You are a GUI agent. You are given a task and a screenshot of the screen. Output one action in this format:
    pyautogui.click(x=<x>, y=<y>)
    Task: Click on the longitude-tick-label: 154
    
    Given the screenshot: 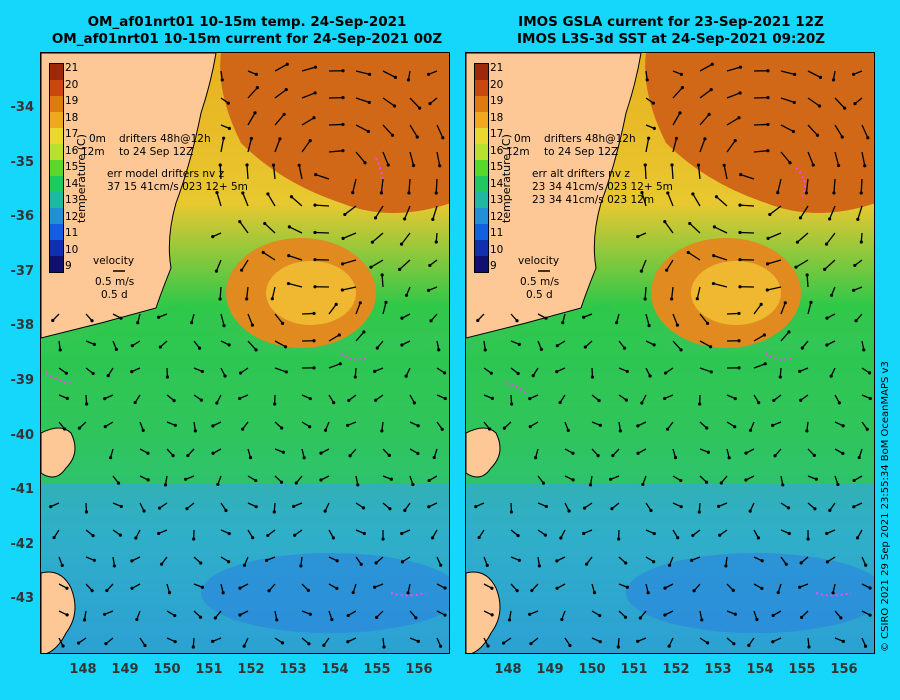 What is the action you would take?
    pyautogui.click(x=335, y=669)
    